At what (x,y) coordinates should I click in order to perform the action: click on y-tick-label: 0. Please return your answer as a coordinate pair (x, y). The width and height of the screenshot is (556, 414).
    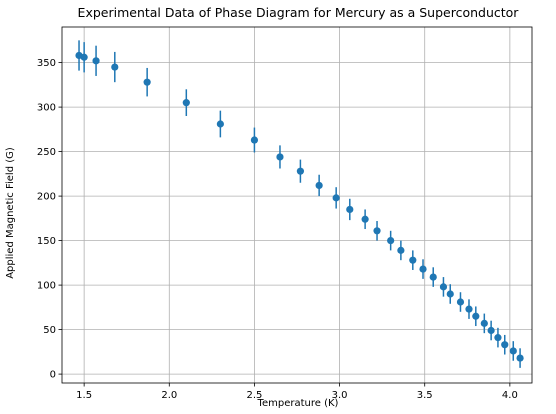
    Looking at the image, I should click on (53, 375).